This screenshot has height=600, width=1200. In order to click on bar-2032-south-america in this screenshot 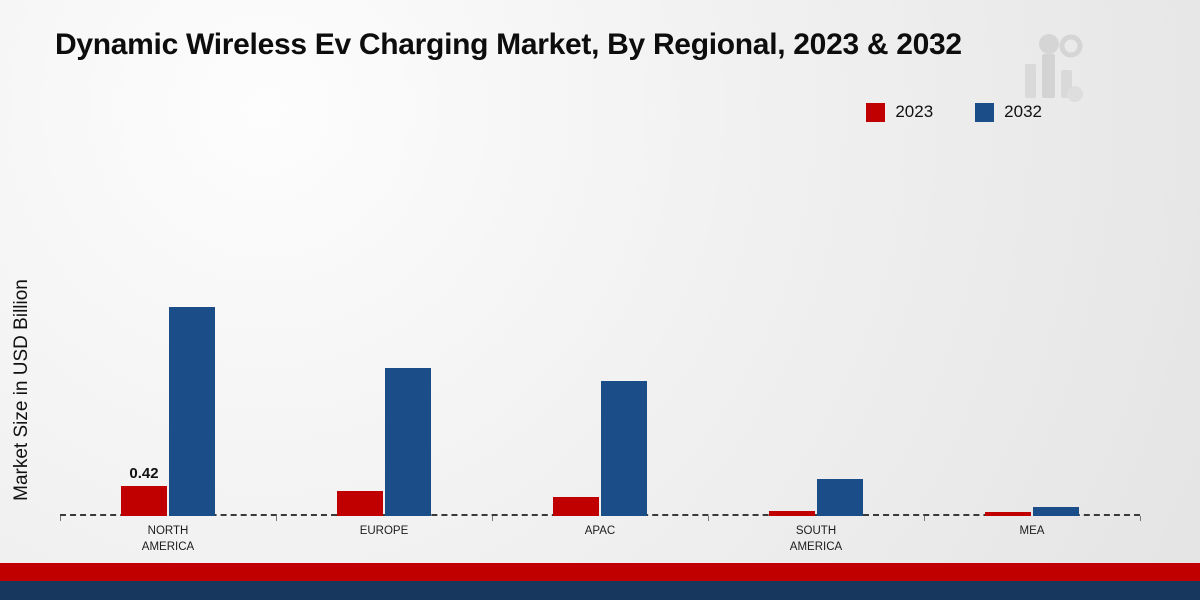, I will do `click(840, 497)`.